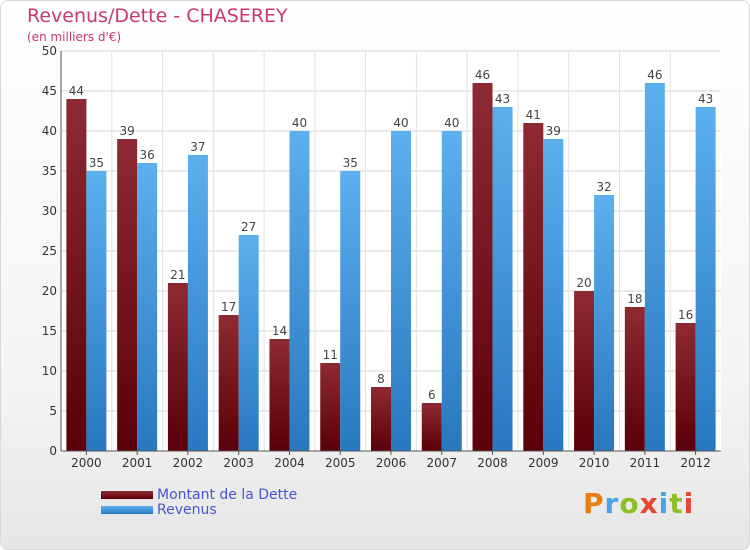 The width and height of the screenshot is (750, 550). What do you see at coordinates (177, 367) in the screenshot?
I see `bar-dette-2002` at bounding box center [177, 367].